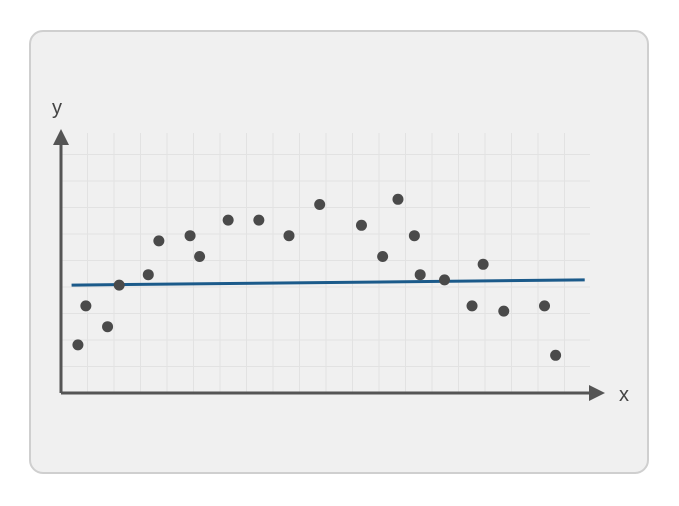 The width and height of the screenshot is (679, 506). Describe the element at coordinates (624, 395) in the screenshot. I see `x-axis-label: x` at that location.